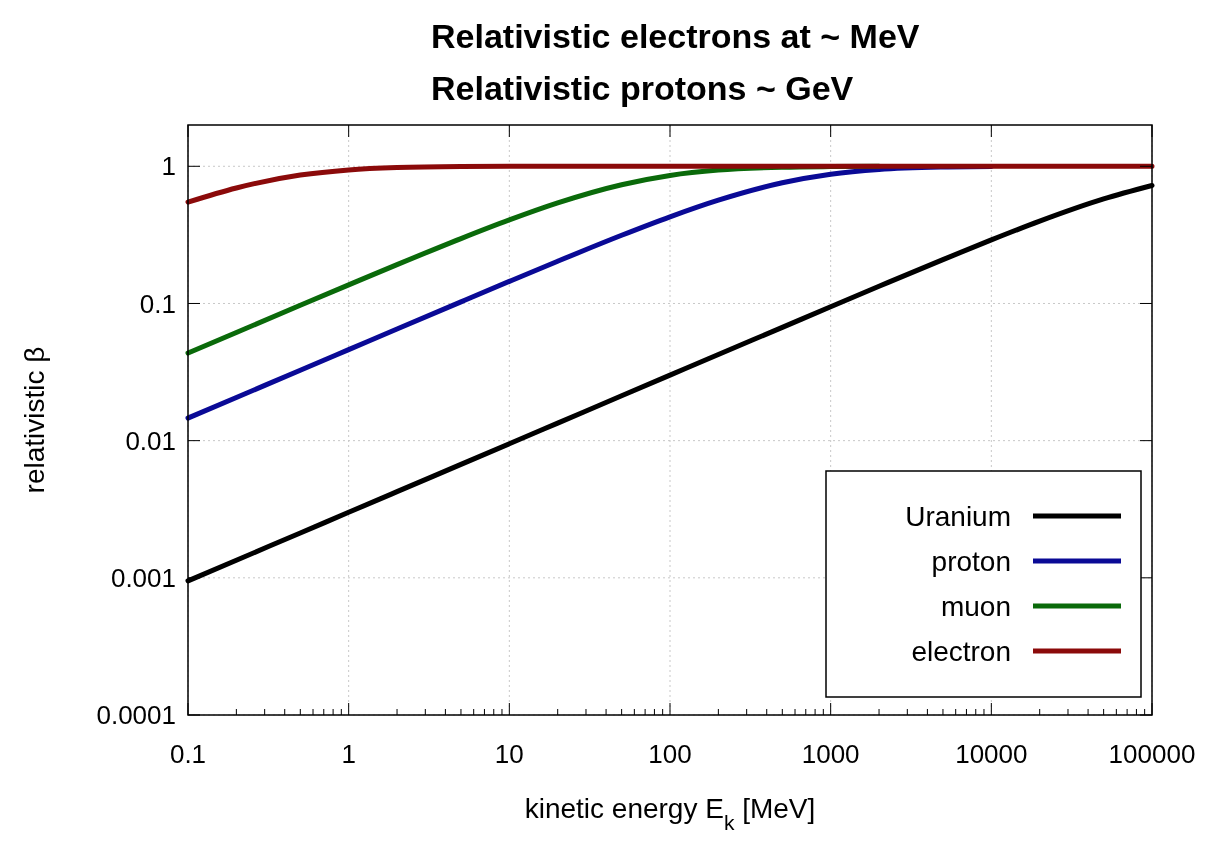 This screenshot has height=847, width=1225. What do you see at coordinates (670, 754) in the screenshot?
I see `x-tick-label: 100` at bounding box center [670, 754].